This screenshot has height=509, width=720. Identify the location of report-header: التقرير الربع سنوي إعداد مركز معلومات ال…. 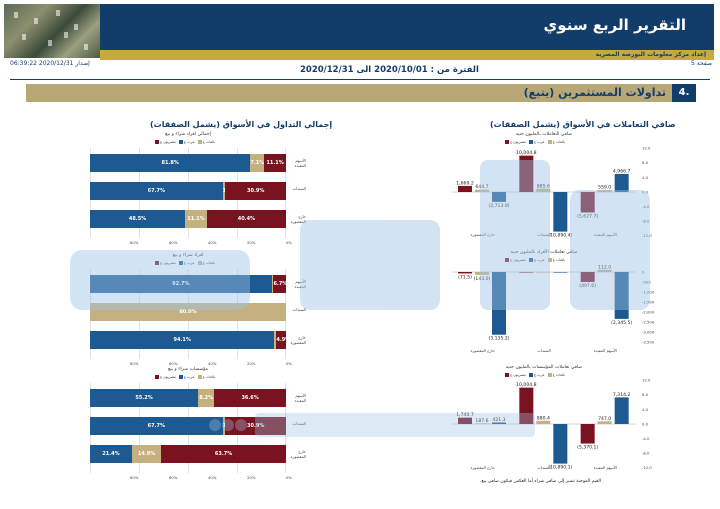
(360, 32).